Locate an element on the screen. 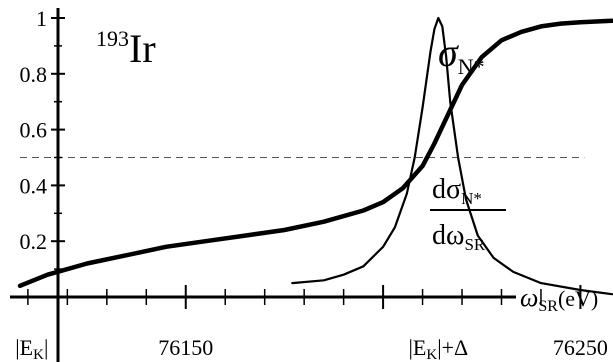 The height and width of the screenshot is (362, 613). isotope-mass: 193 is located at coordinates (112, 38).